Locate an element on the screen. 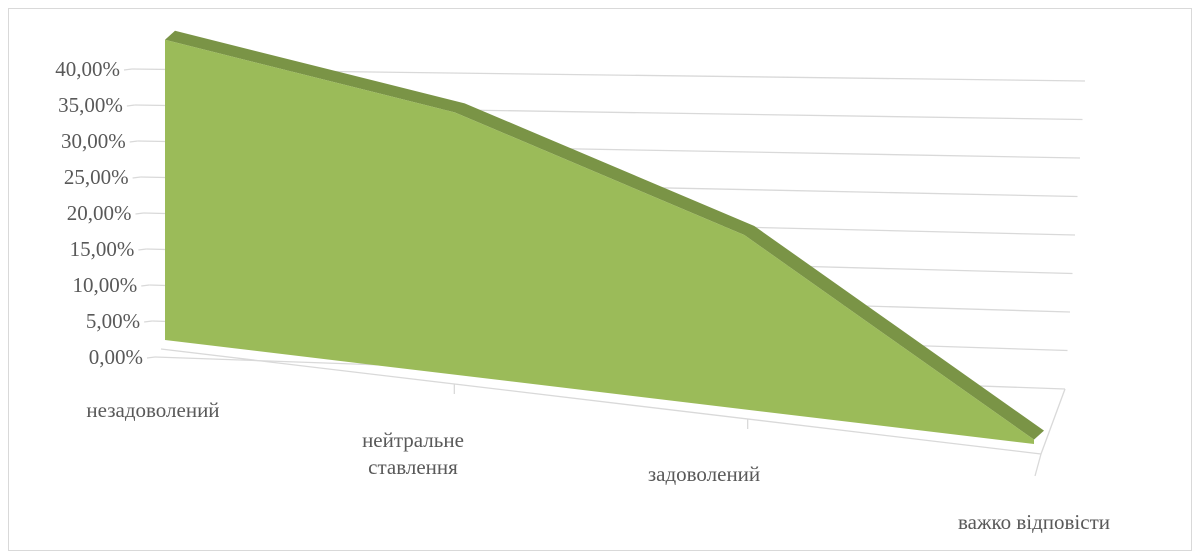 The width and height of the screenshot is (1202, 560). y-tick-label-1: 5,00% is located at coordinates (113, 321).